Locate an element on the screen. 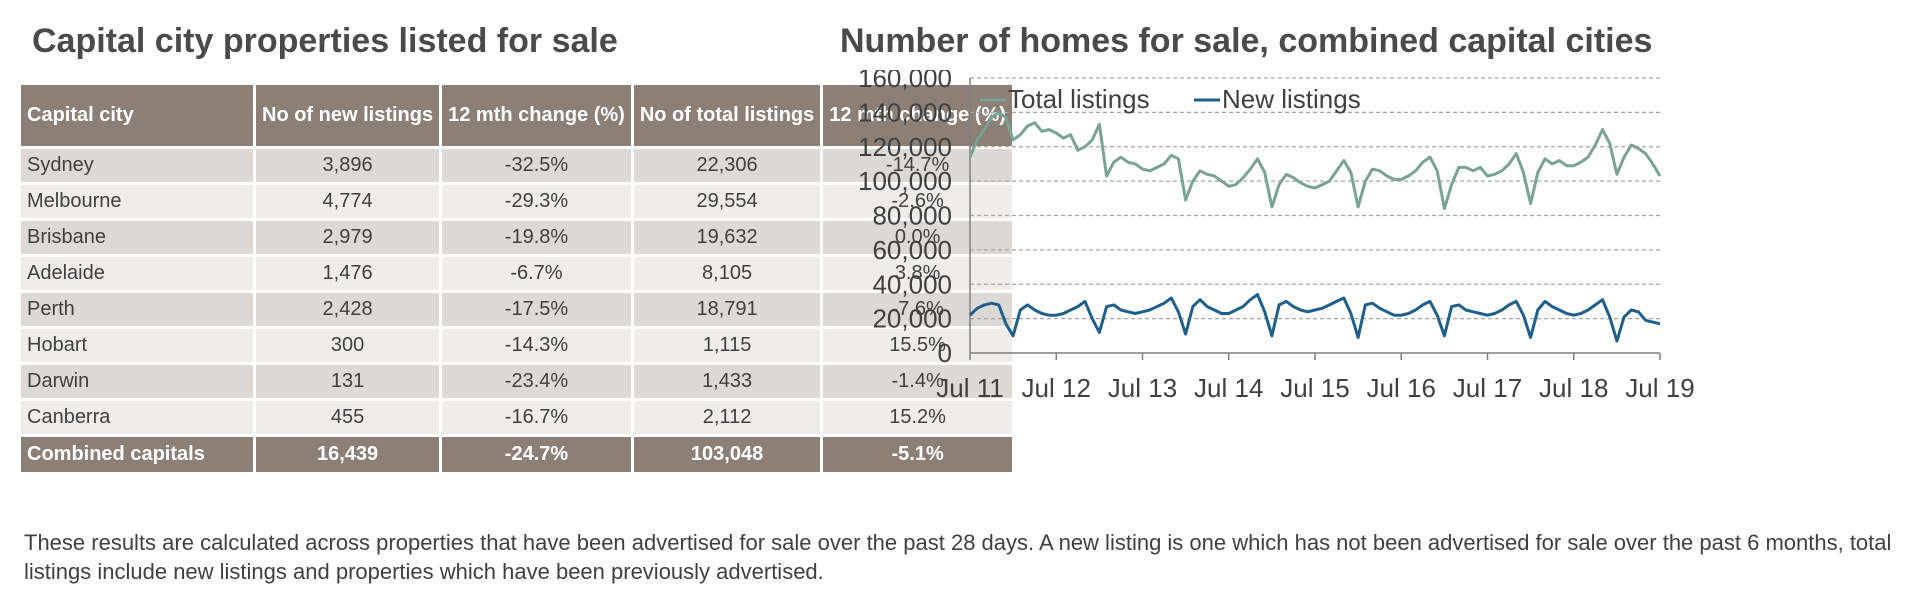 Image resolution: width=1917 pixels, height=614 pixels. header-total-listings: No of total listings is located at coordinates (727, 115).